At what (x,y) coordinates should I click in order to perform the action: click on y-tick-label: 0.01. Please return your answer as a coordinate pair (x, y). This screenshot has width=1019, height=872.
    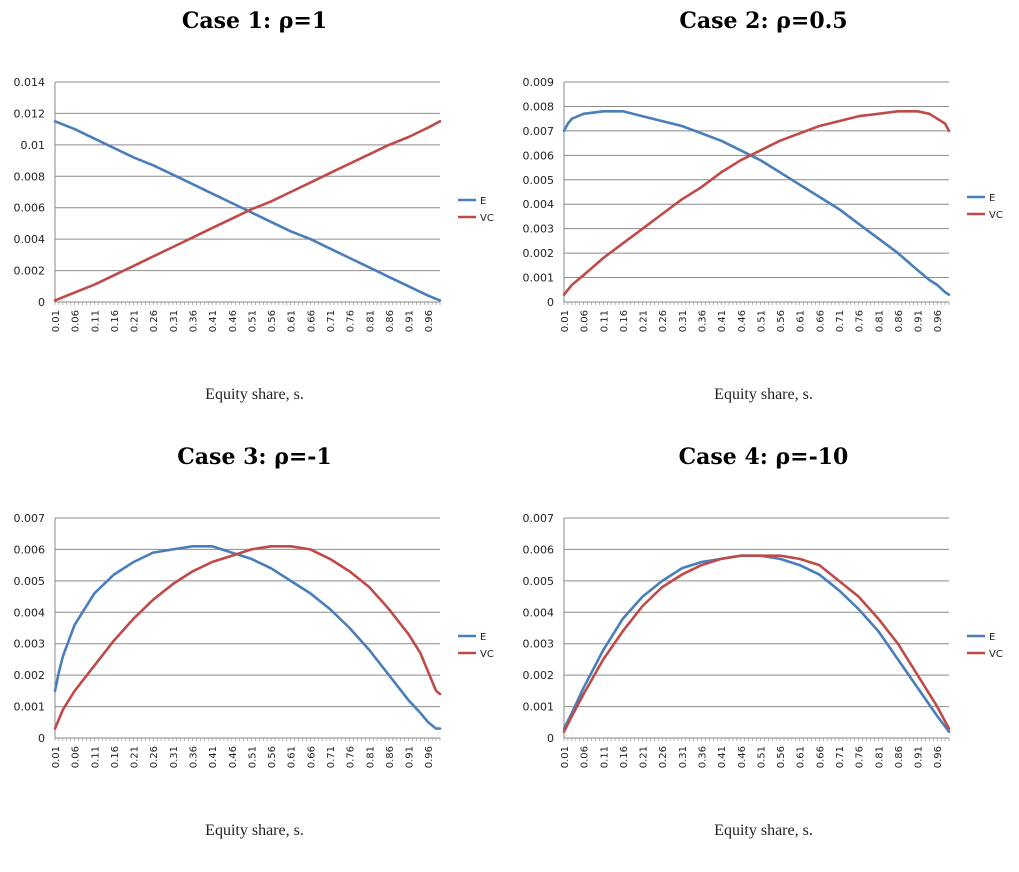
    Looking at the image, I should click on (33, 145).